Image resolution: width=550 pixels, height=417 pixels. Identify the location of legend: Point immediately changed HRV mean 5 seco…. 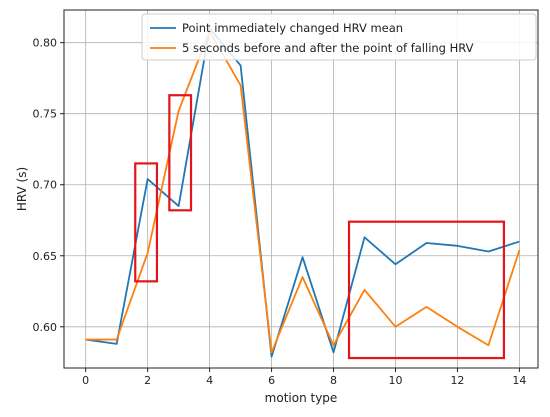
(339, 37).